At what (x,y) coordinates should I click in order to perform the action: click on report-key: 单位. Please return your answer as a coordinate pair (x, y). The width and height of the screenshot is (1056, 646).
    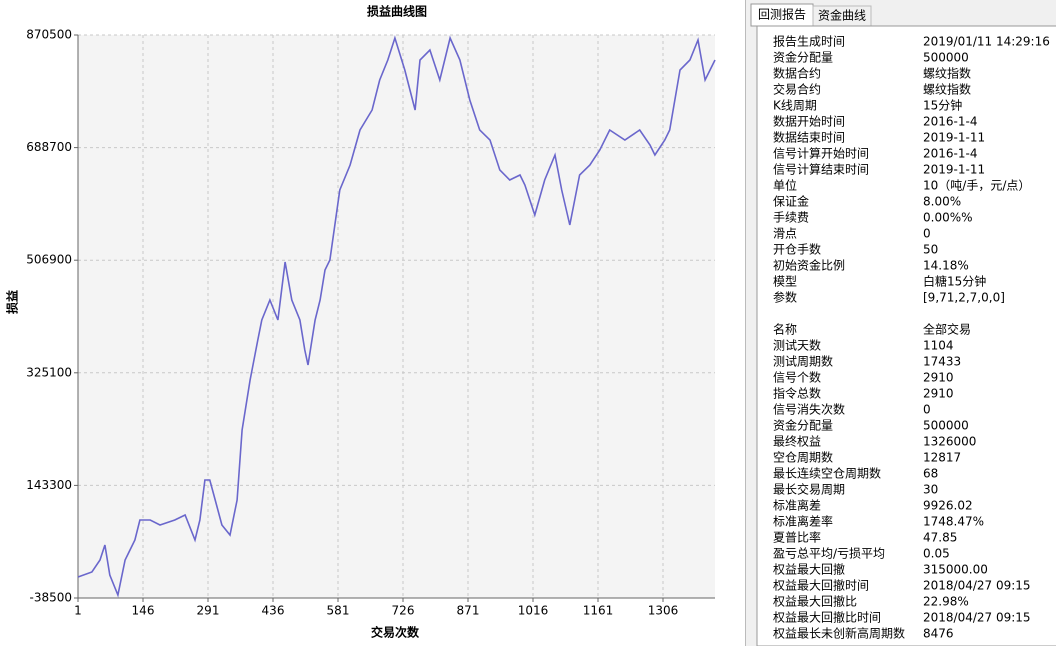
    Looking at the image, I should click on (785, 185).